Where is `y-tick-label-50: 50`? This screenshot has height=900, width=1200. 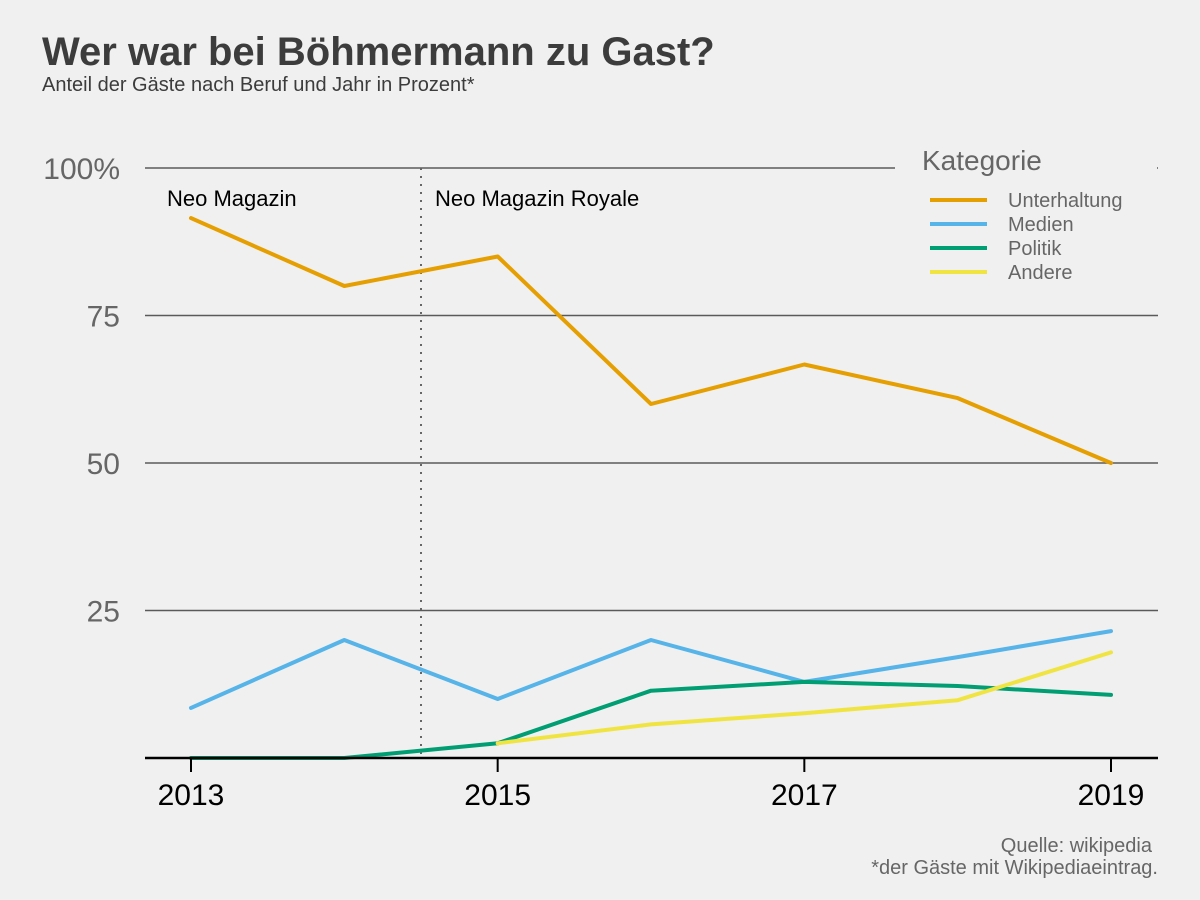
y-tick-label-50: 50 is located at coordinates (103, 464).